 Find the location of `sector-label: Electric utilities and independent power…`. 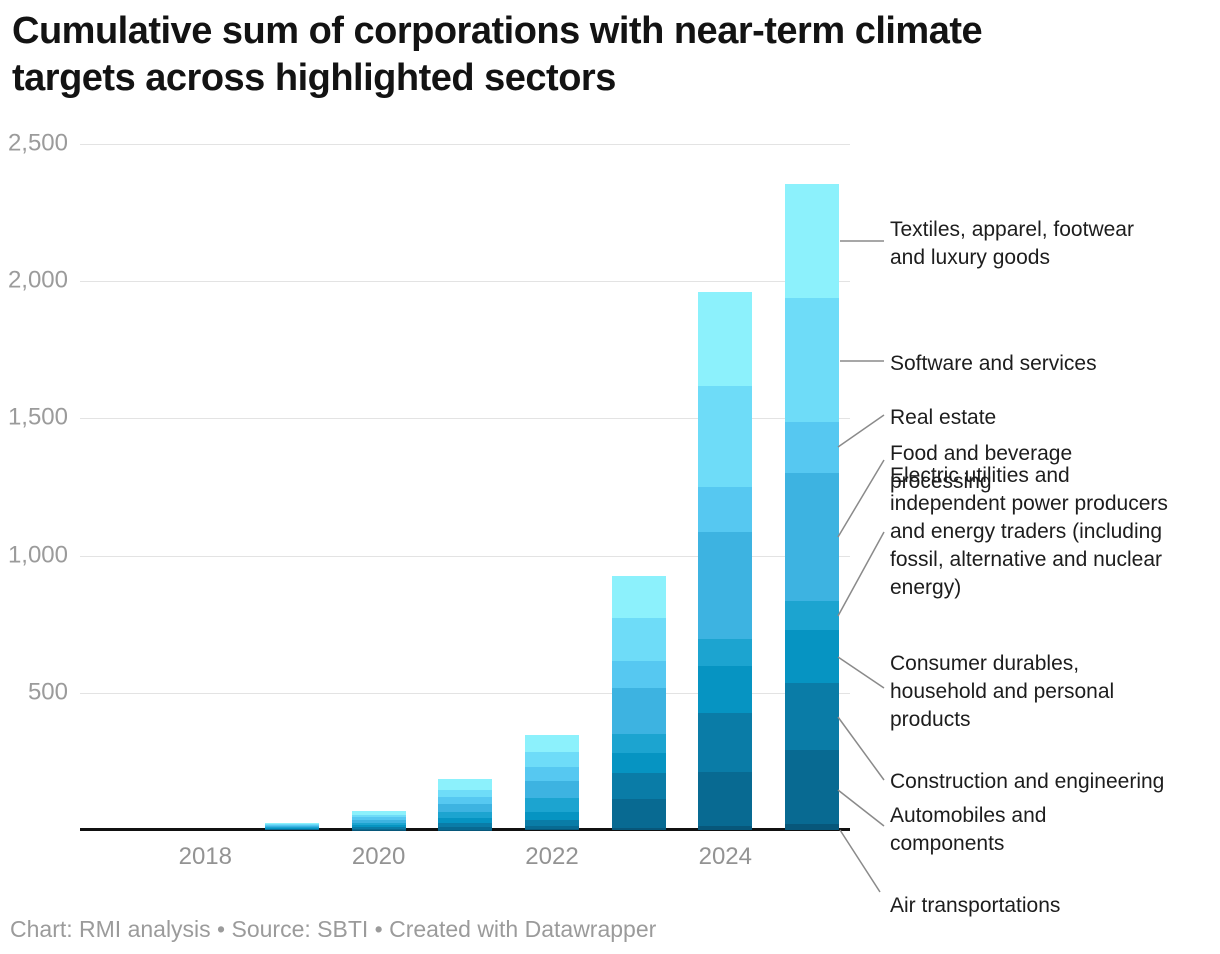

sector-label: Electric utilities and independent power… is located at coordinates (1029, 531).